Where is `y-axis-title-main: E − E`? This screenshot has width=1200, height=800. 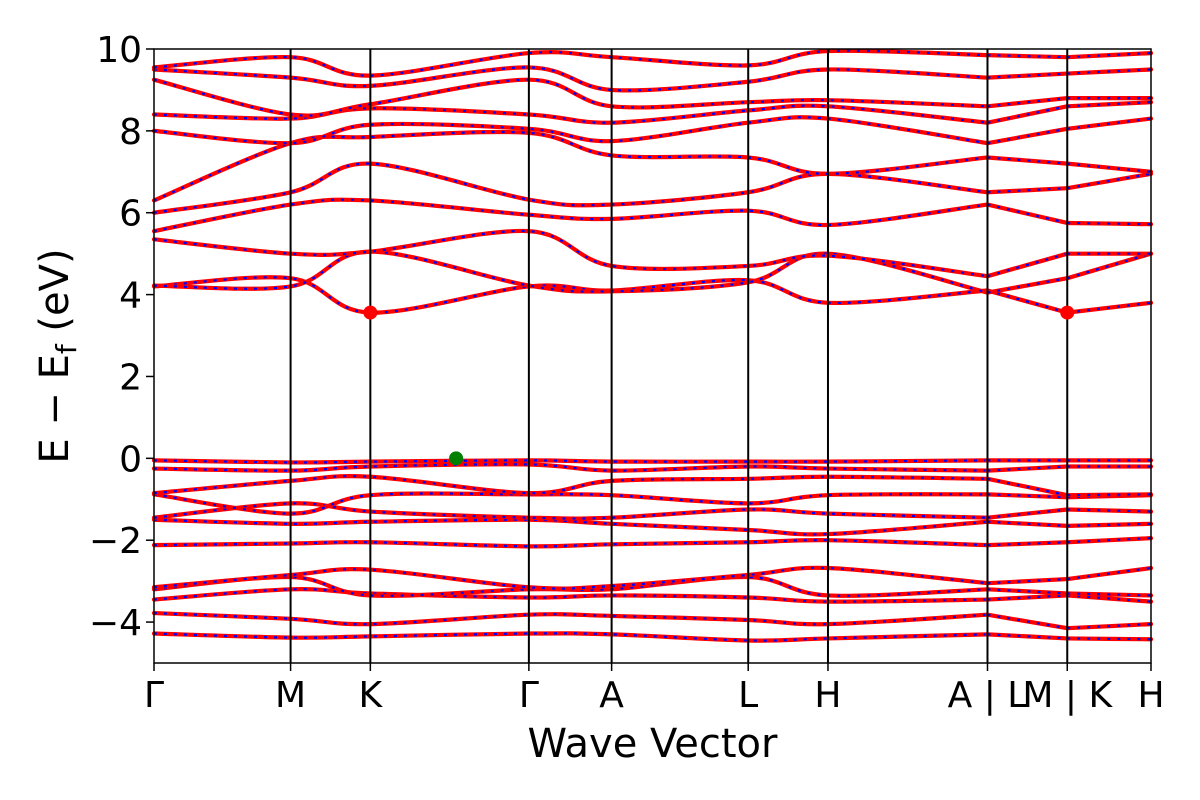 y-axis-title-main: E − E is located at coordinates (55, 409).